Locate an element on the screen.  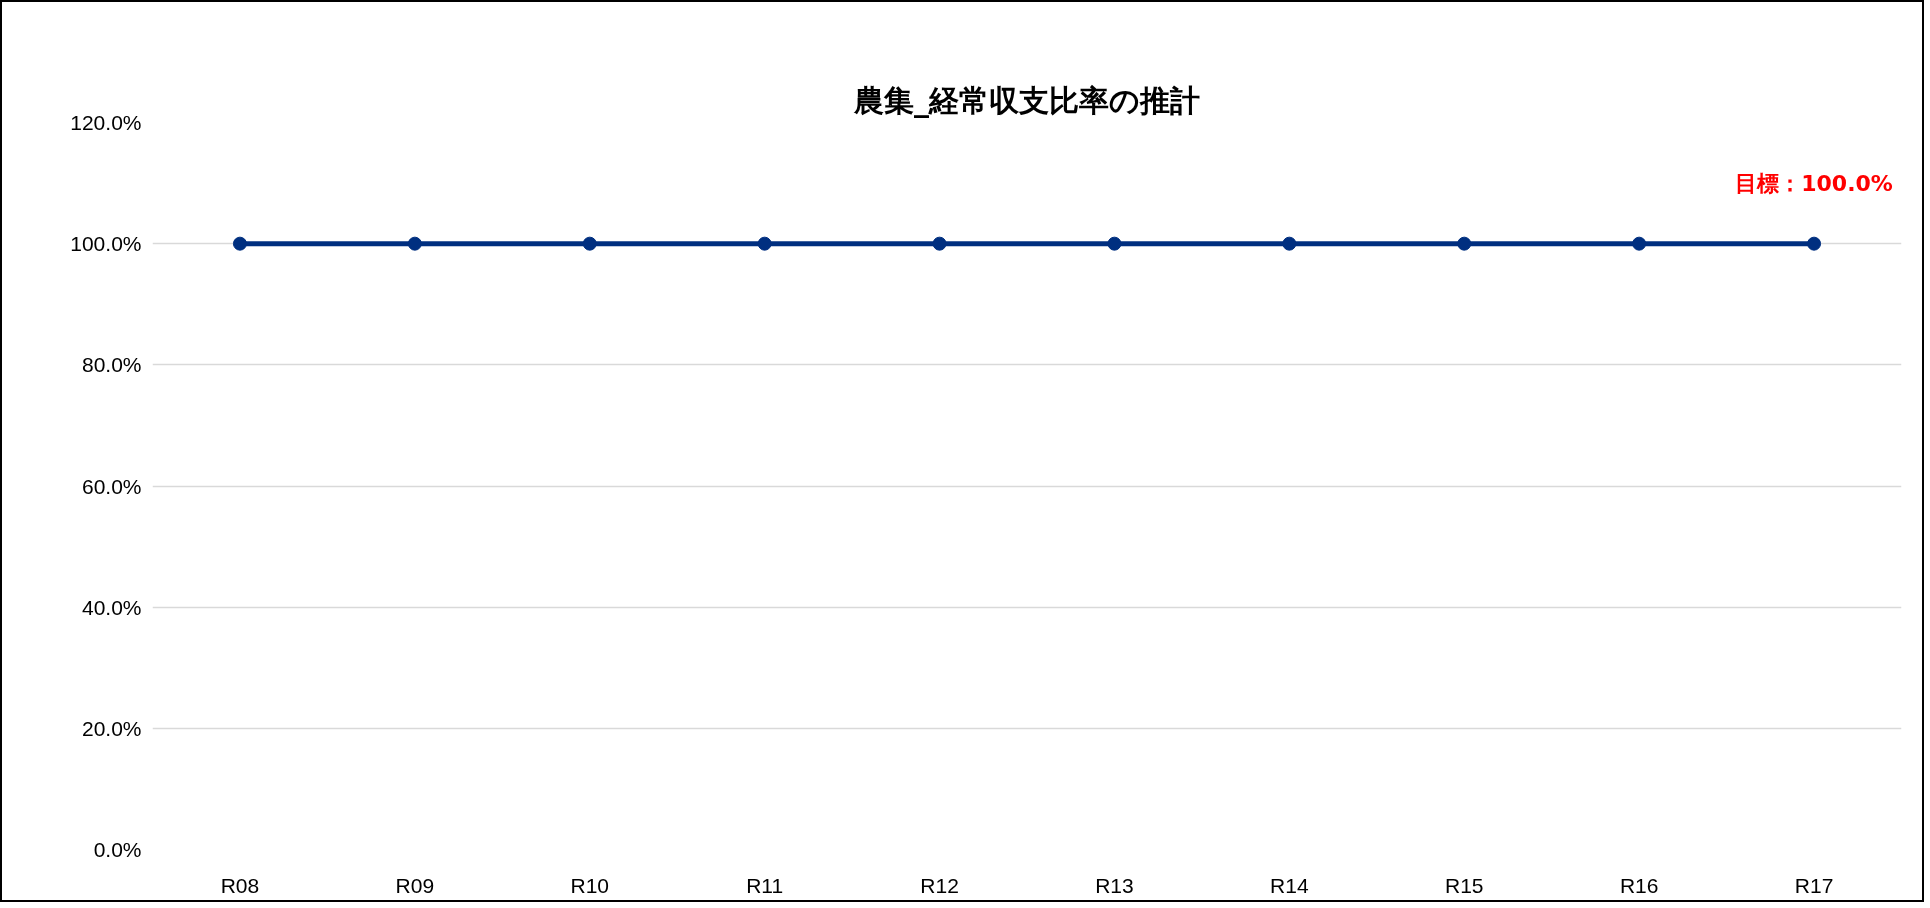
x-tick-label: R12 is located at coordinates (939, 885).